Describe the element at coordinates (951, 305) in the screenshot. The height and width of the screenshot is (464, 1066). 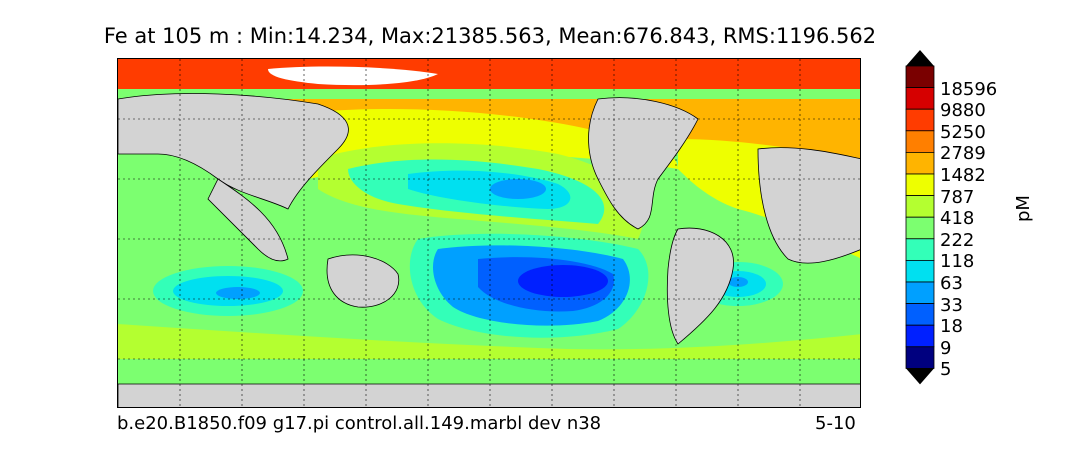
I see `colorbar-tick-label: 33` at that location.